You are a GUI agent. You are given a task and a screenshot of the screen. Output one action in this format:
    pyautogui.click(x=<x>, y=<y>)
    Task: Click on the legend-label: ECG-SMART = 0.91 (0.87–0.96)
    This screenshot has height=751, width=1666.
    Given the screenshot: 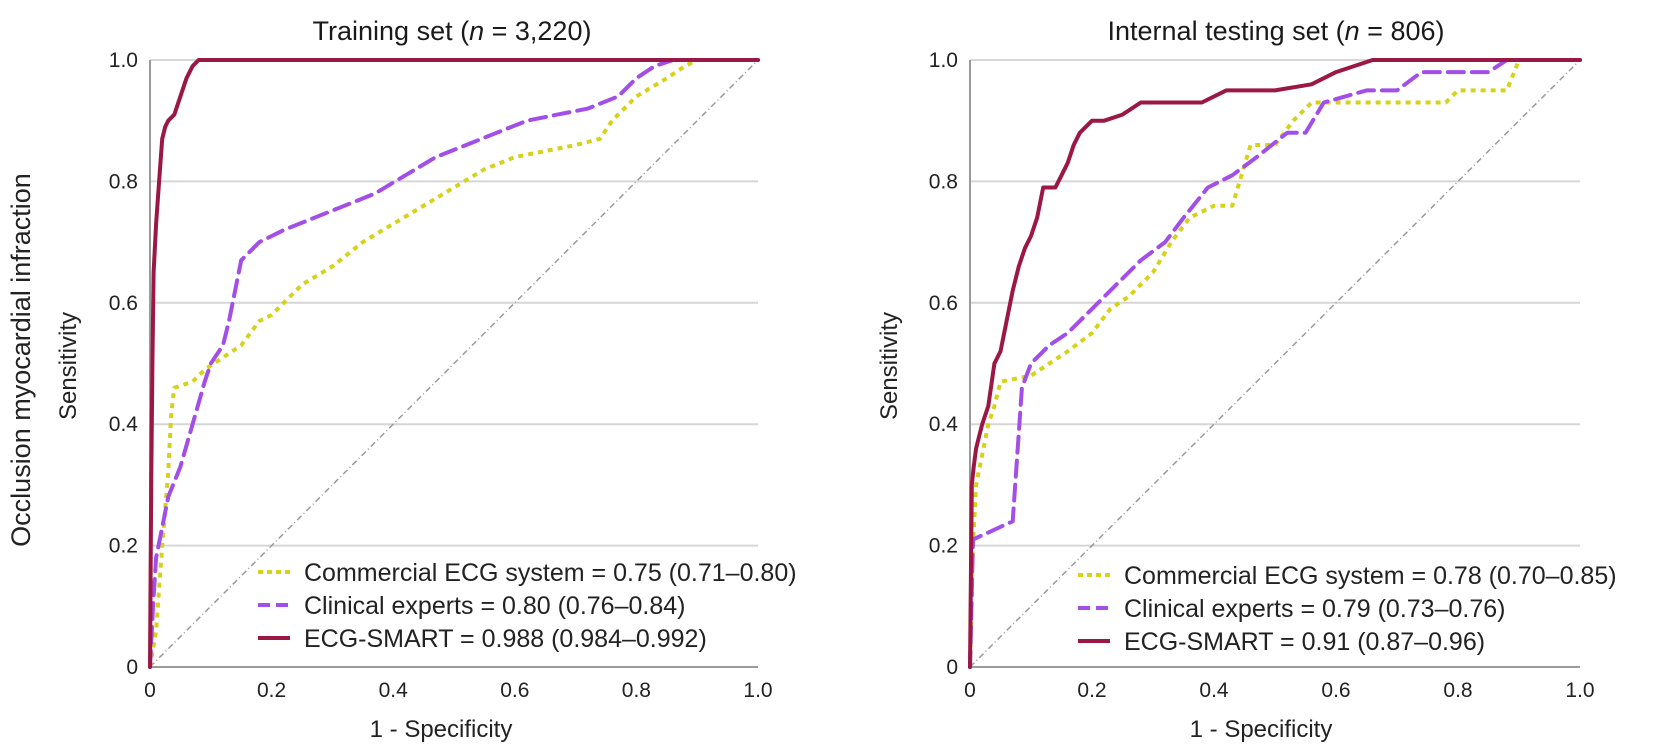 What is the action you would take?
    pyautogui.click(x=1304, y=642)
    